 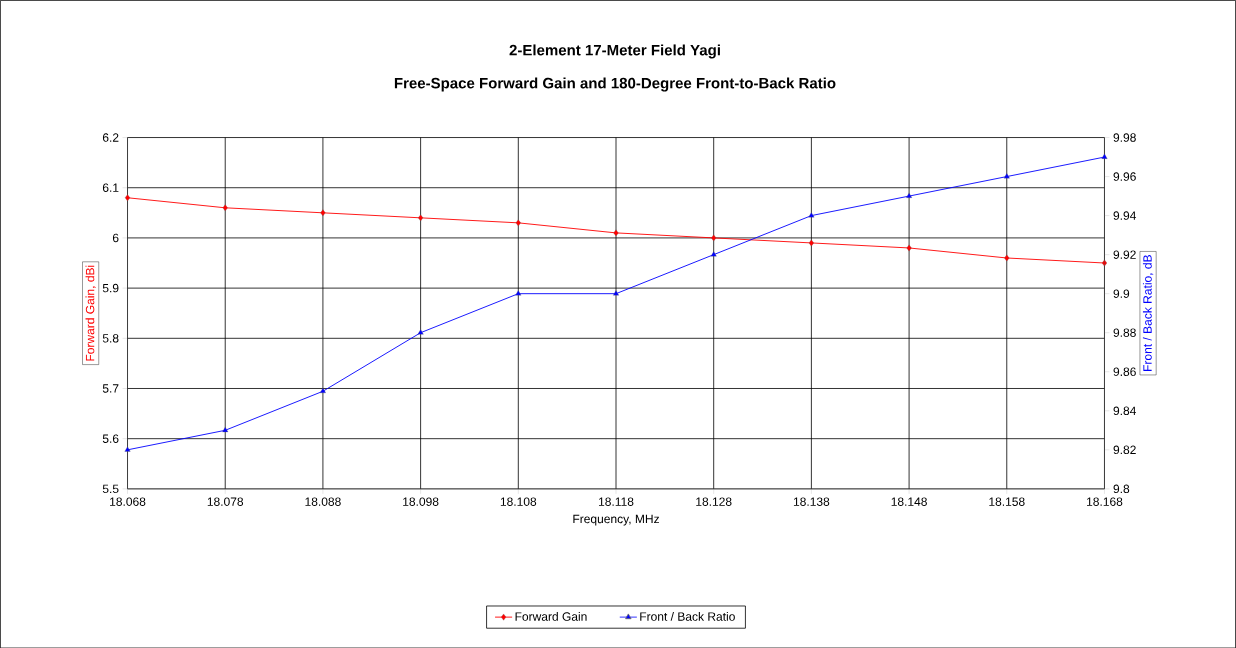 I want to click on y2-tick-label: 9.86, so click(x=1124, y=371).